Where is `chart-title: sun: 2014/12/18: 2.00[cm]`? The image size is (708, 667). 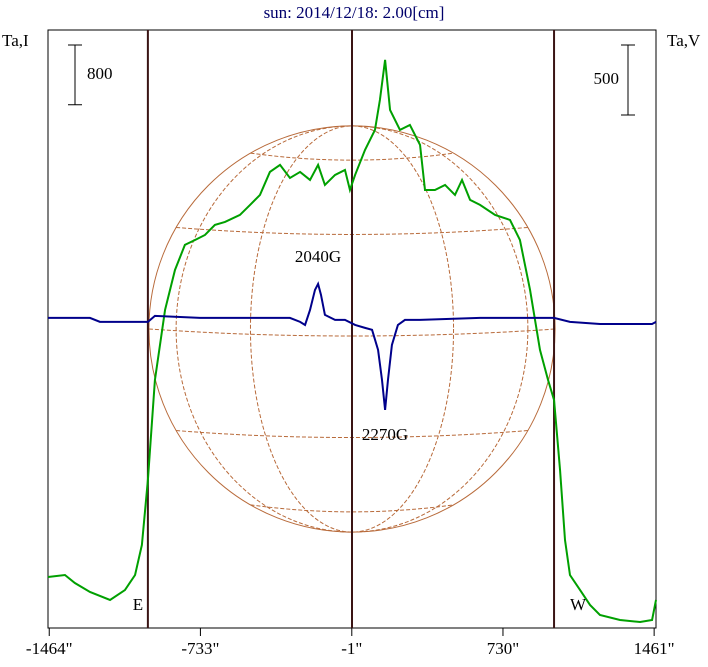 chart-title: sun: 2014/12/18: 2.00[cm] is located at coordinates (354, 12).